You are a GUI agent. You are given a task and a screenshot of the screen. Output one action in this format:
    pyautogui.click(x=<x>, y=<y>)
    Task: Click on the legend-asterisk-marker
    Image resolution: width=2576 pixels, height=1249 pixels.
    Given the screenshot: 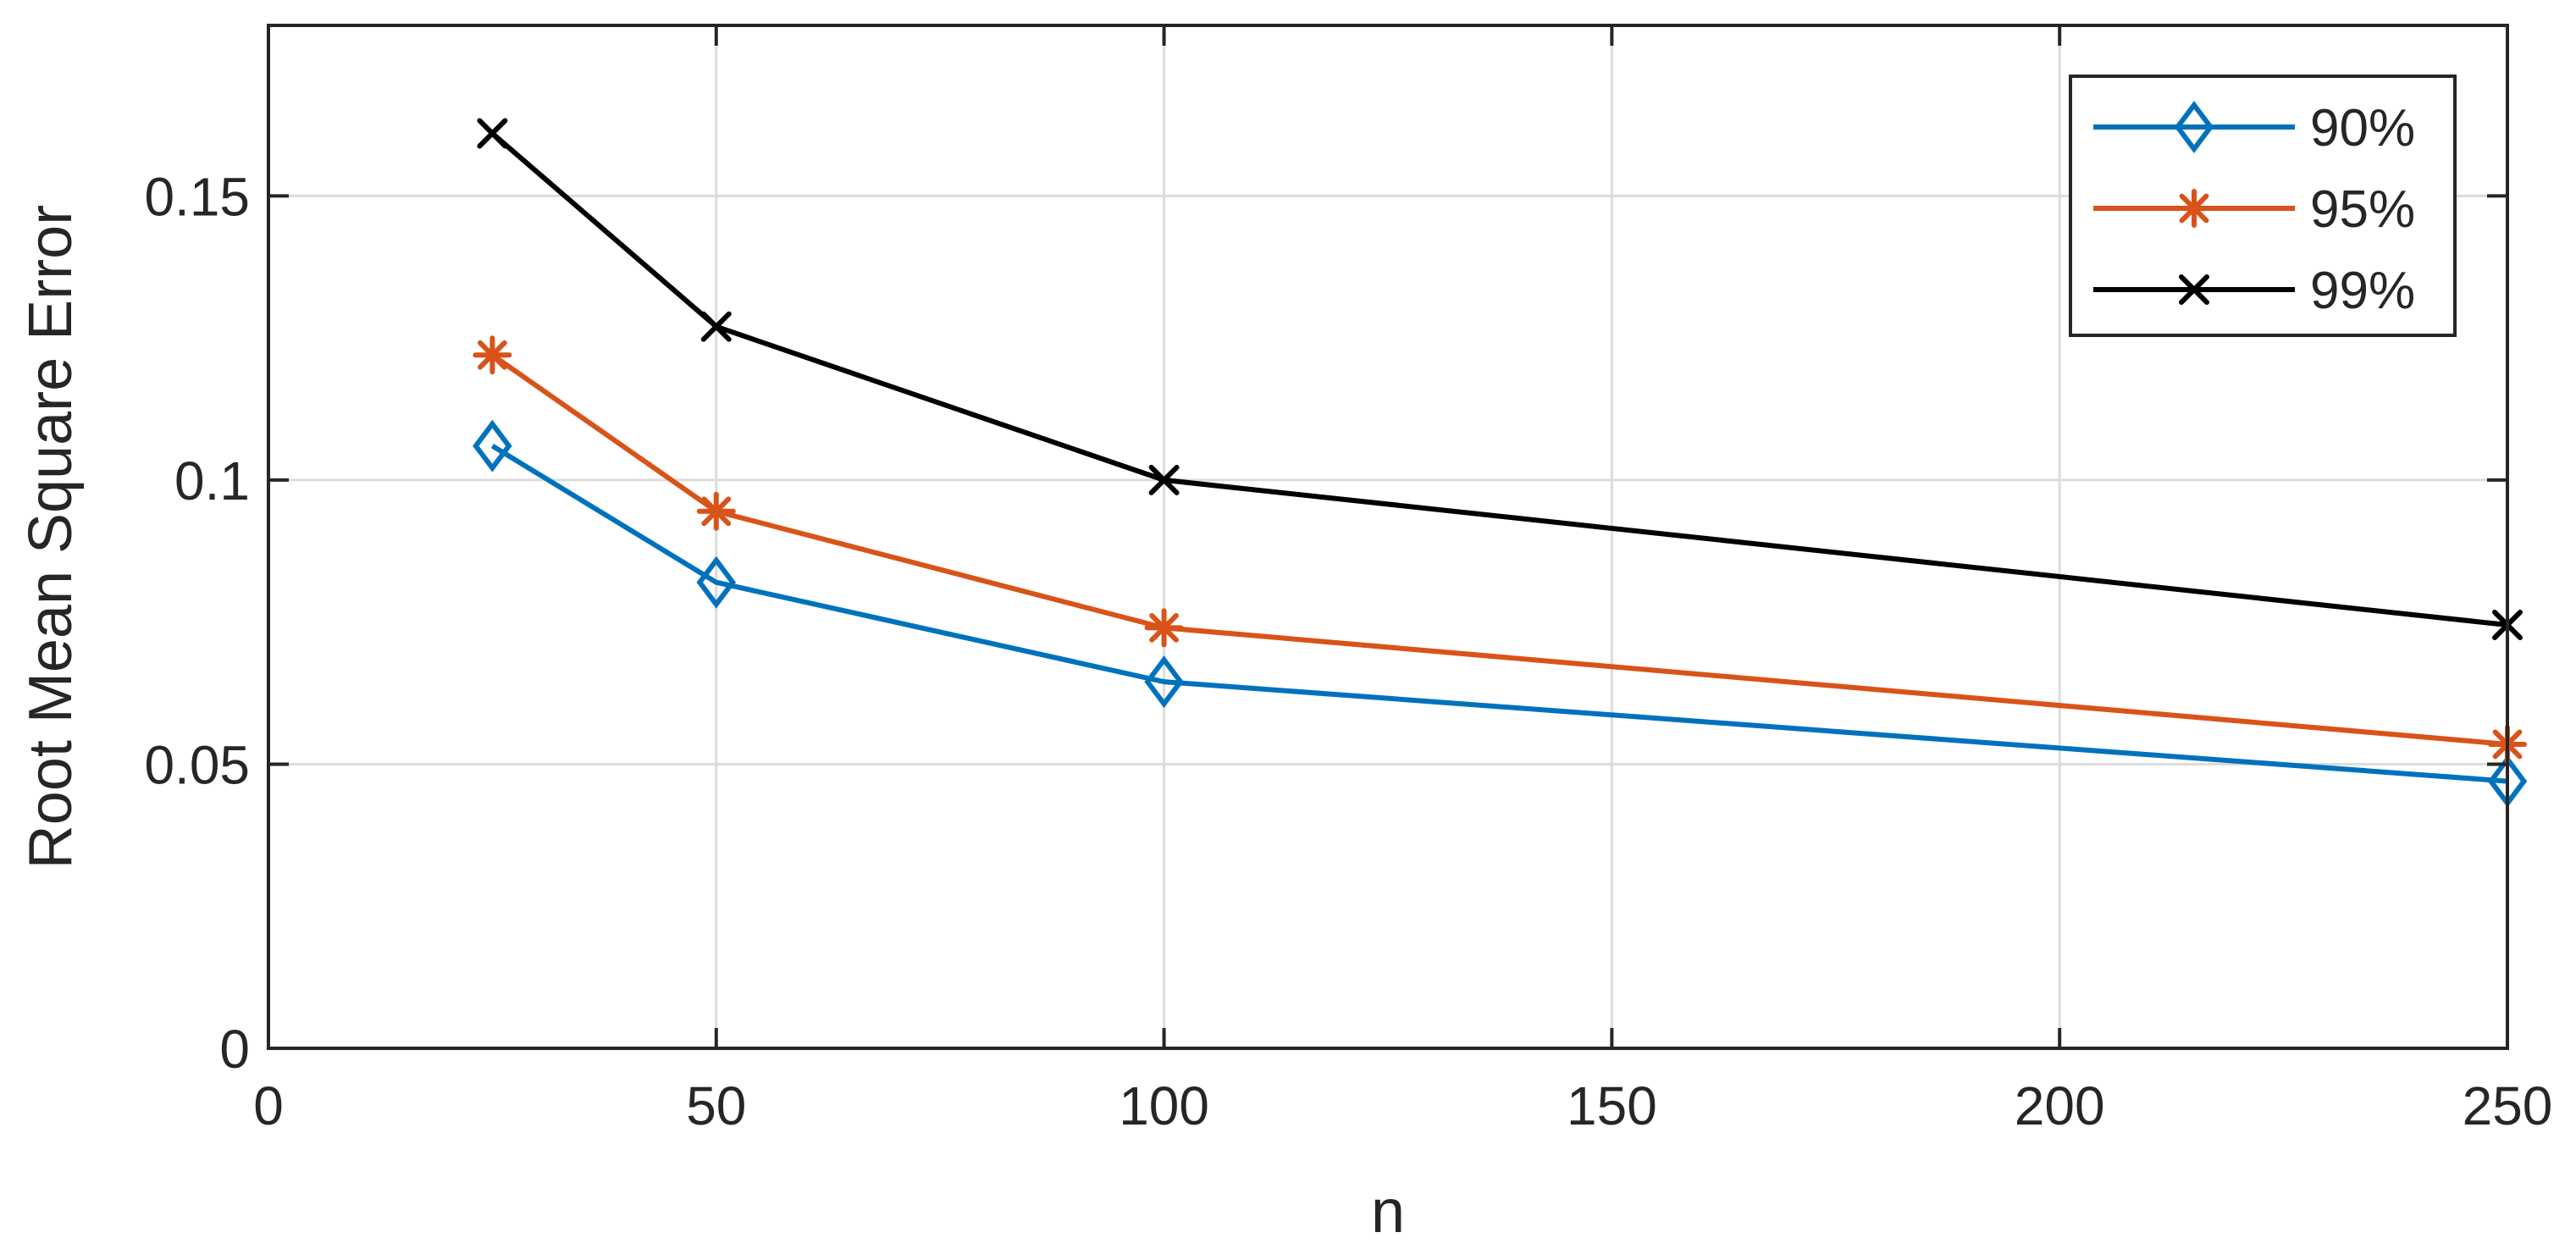 What is the action you would take?
    pyautogui.click(x=2194, y=208)
    